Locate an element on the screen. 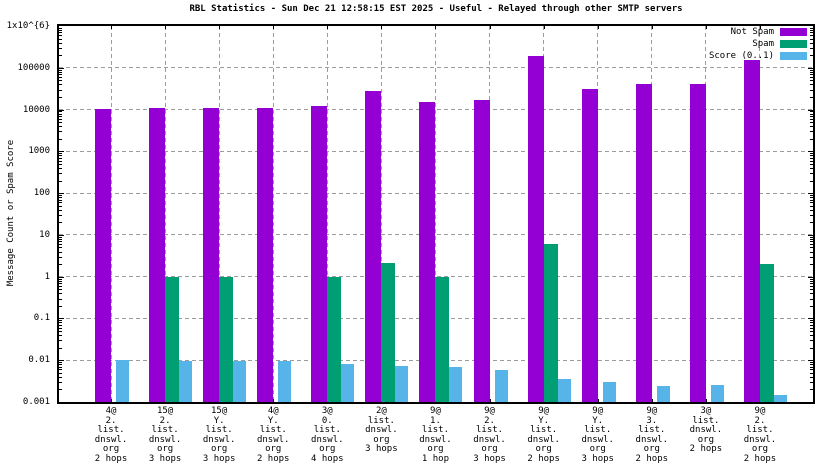  x-category-label-line: 3 hops is located at coordinates (219, 458).